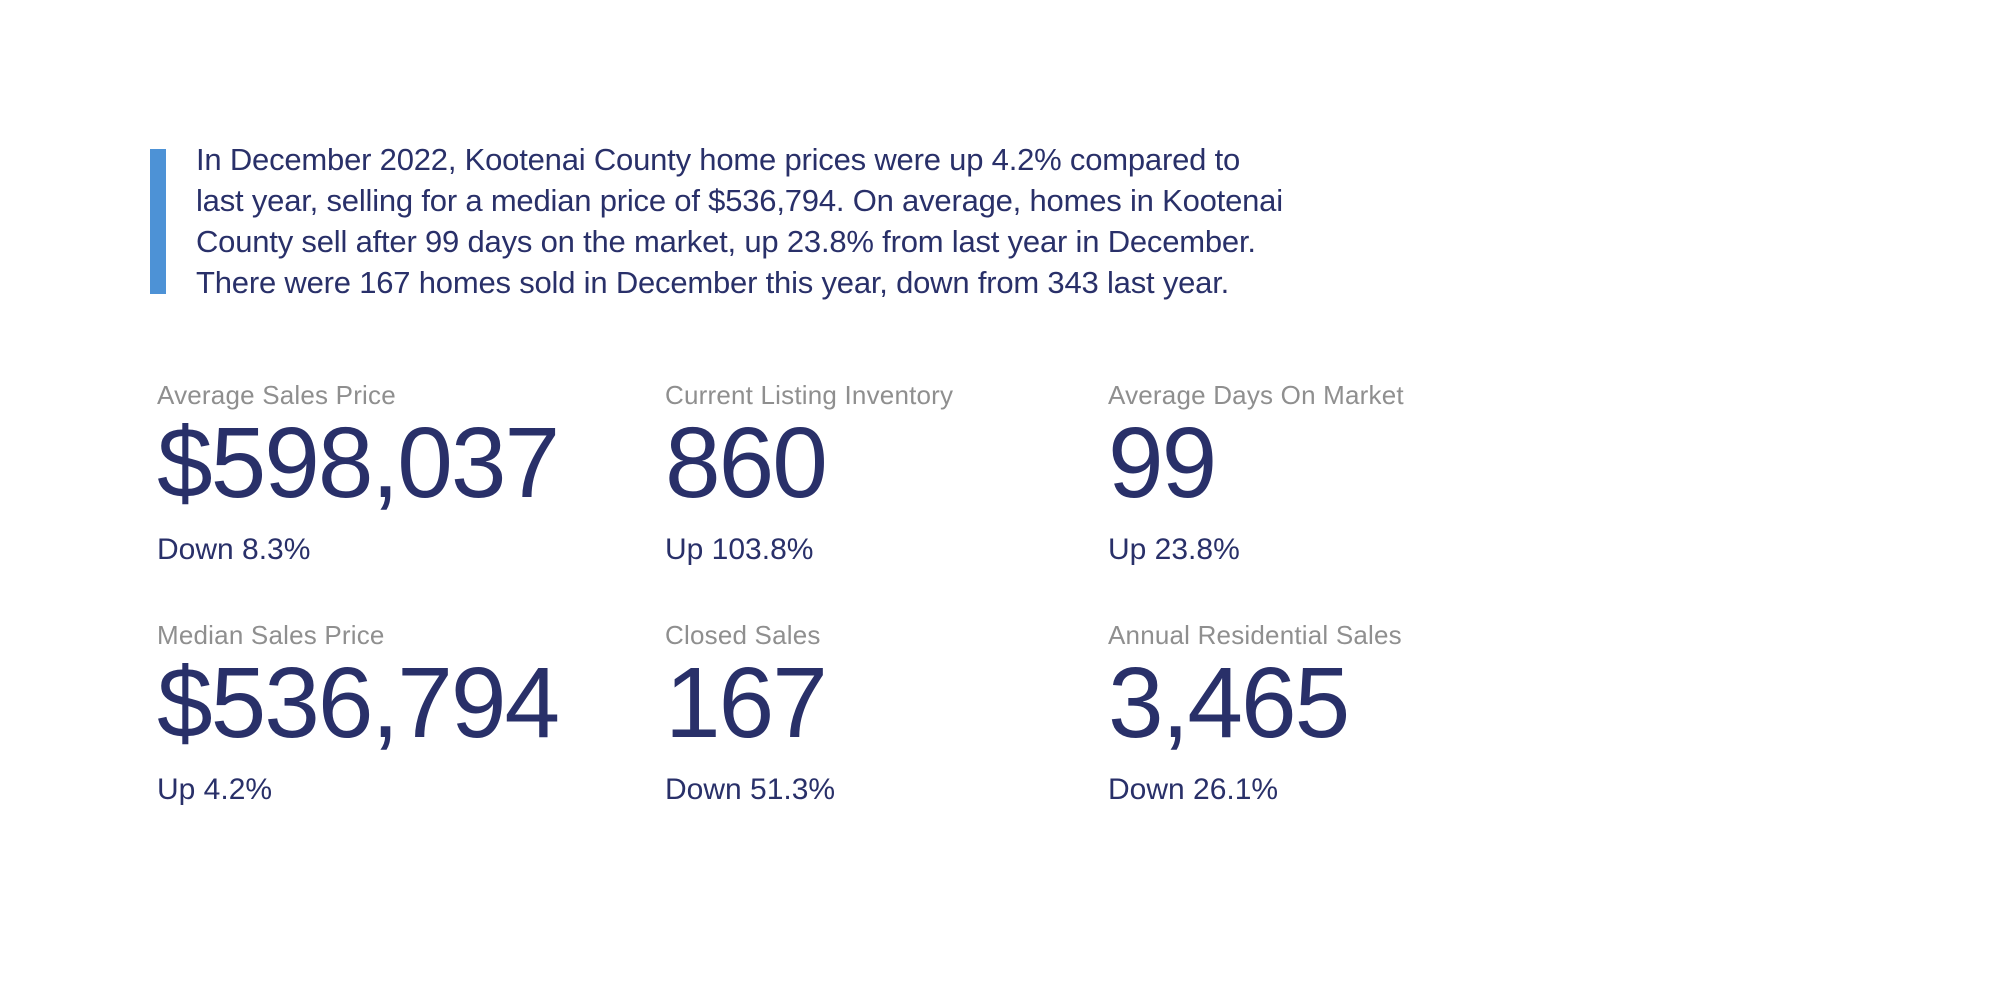 The width and height of the screenshot is (2000, 1000). What do you see at coordinates (1174, 549) in the screenshot?
I see `stat-change: Up 23.8%` at bounding box center [1174, 549].